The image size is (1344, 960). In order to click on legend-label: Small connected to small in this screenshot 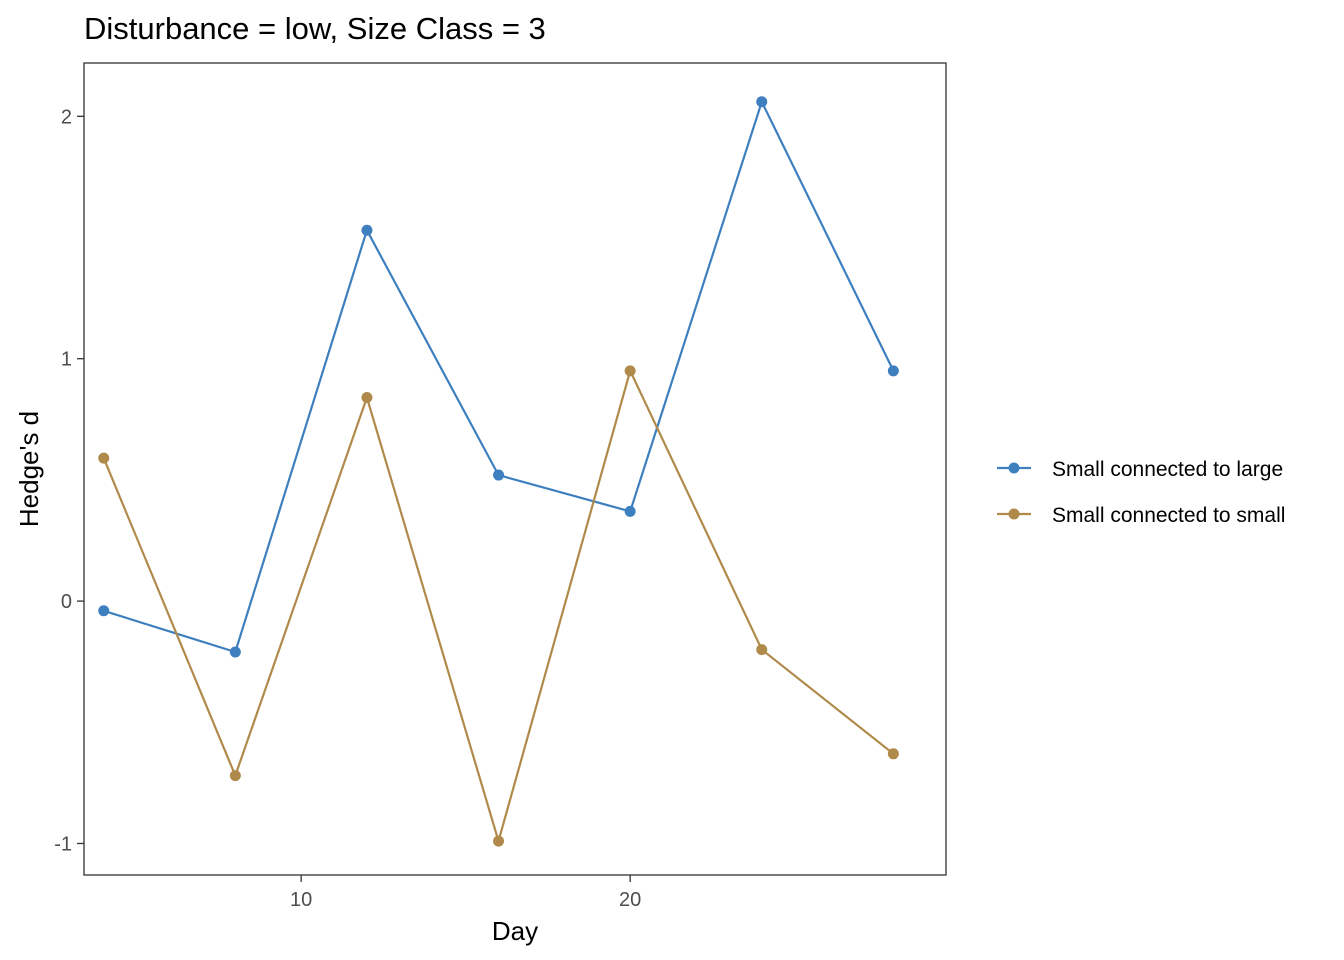, I will do `click(1168, 515)`.